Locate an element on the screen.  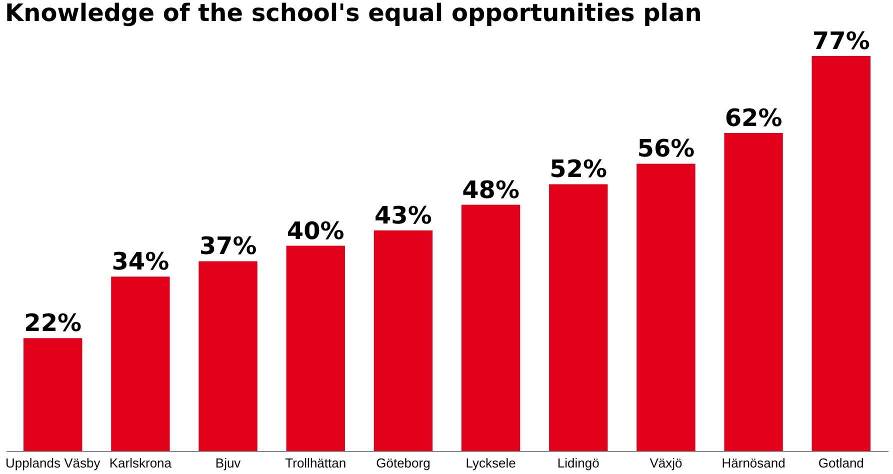
x-tick-label: Lidingö is located at coordinates (578, 463).